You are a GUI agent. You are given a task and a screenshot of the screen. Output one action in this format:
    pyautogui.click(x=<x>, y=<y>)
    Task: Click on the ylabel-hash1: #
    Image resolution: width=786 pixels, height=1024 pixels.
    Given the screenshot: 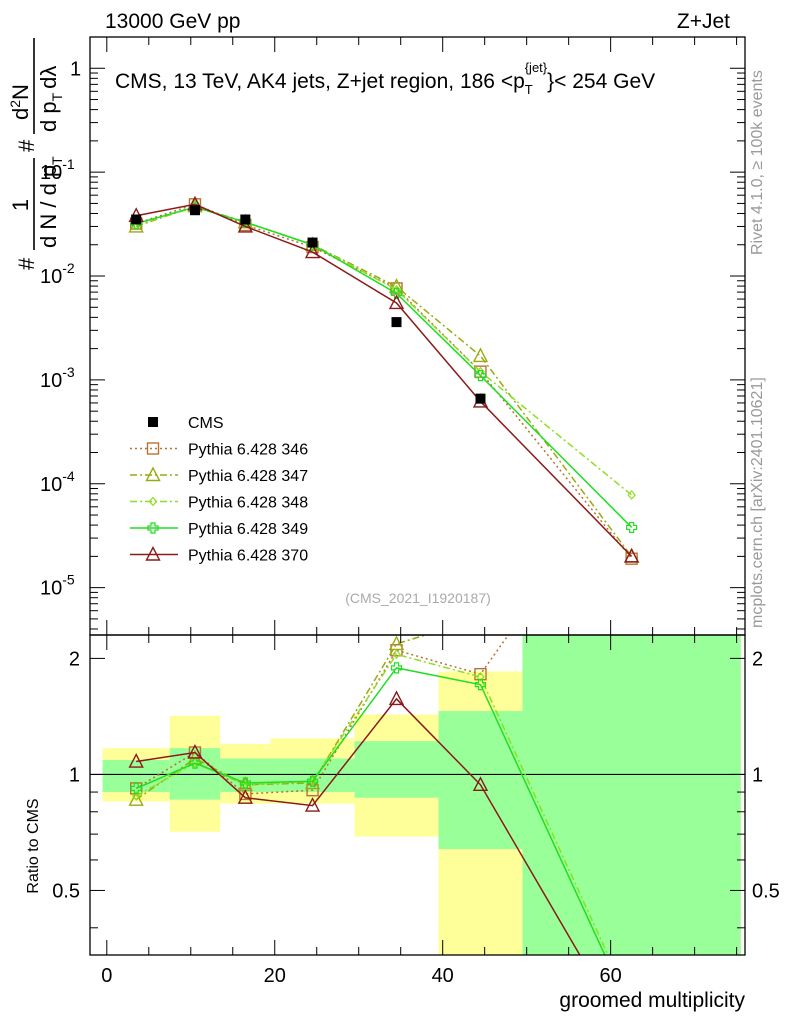 What is the action you would take?
    pyautogui.click(x=26, y=263)
    